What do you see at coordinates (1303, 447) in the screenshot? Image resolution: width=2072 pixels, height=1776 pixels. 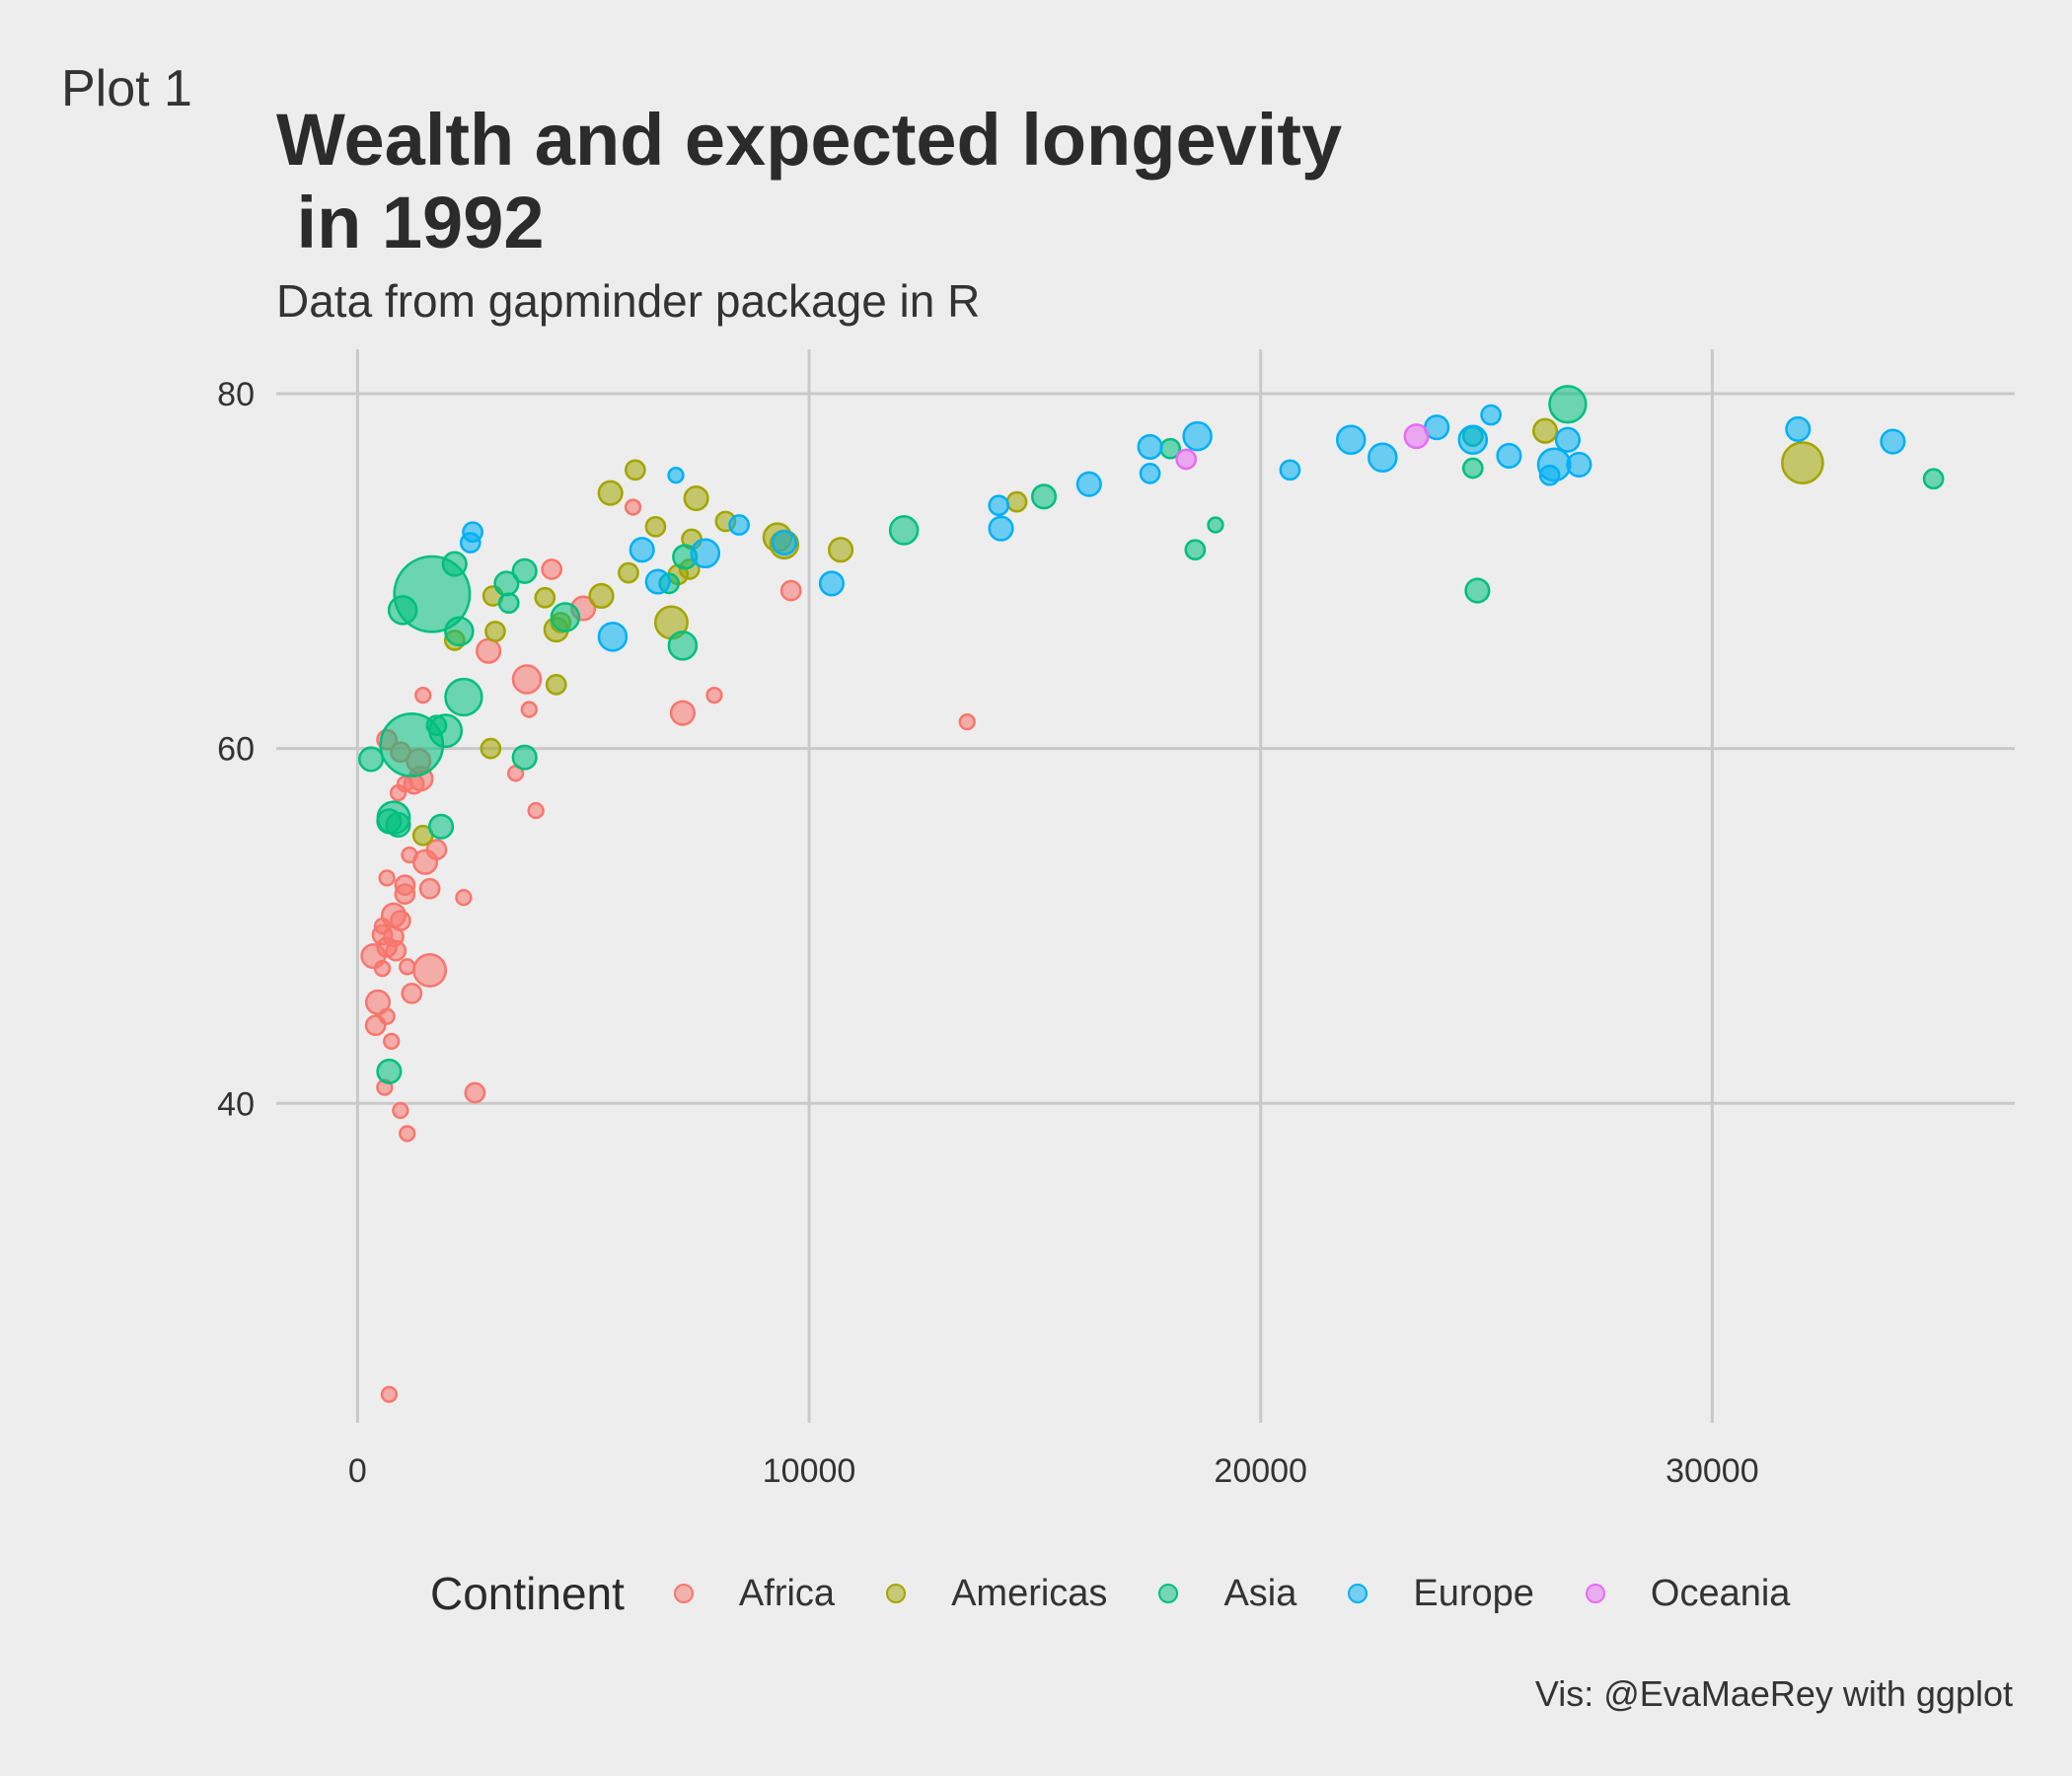 I see `series-oceania` at bounding box center [1303, 447].